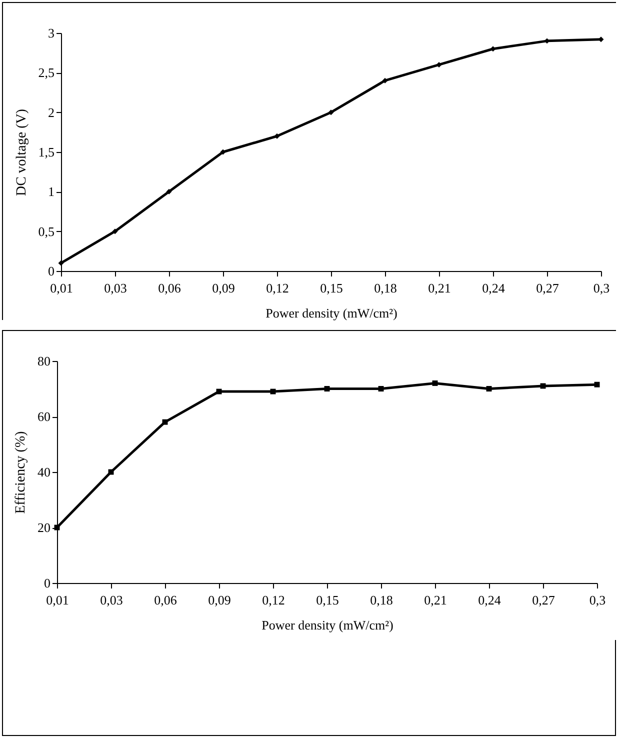 The height and width of the screenshot is (740, 630). I want to click on y-tick-label: 1,5, so click(46, 152).